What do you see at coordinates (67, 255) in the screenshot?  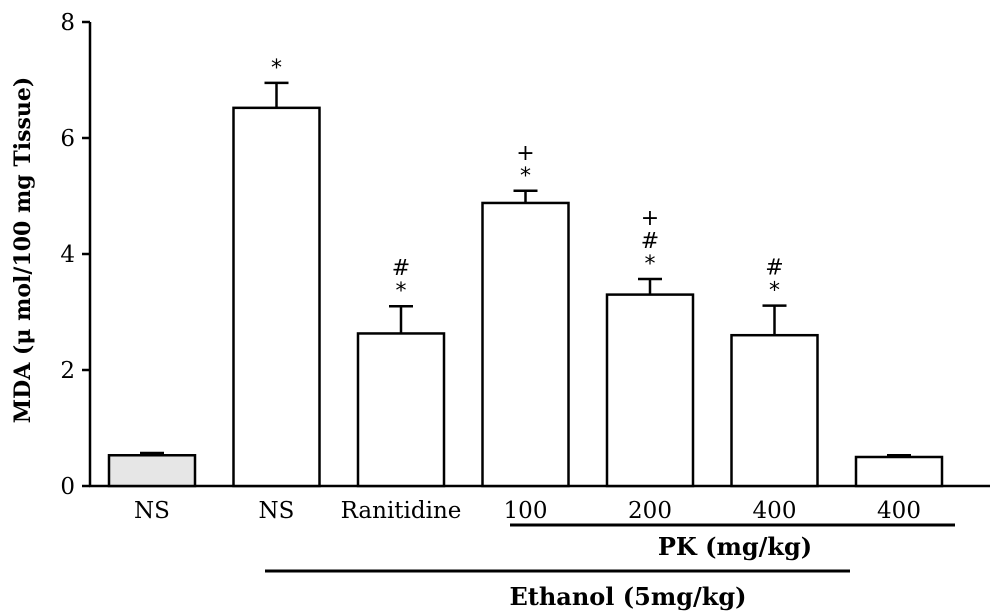 I see `y-tick-label: 4` at bounding box center [67, 255].